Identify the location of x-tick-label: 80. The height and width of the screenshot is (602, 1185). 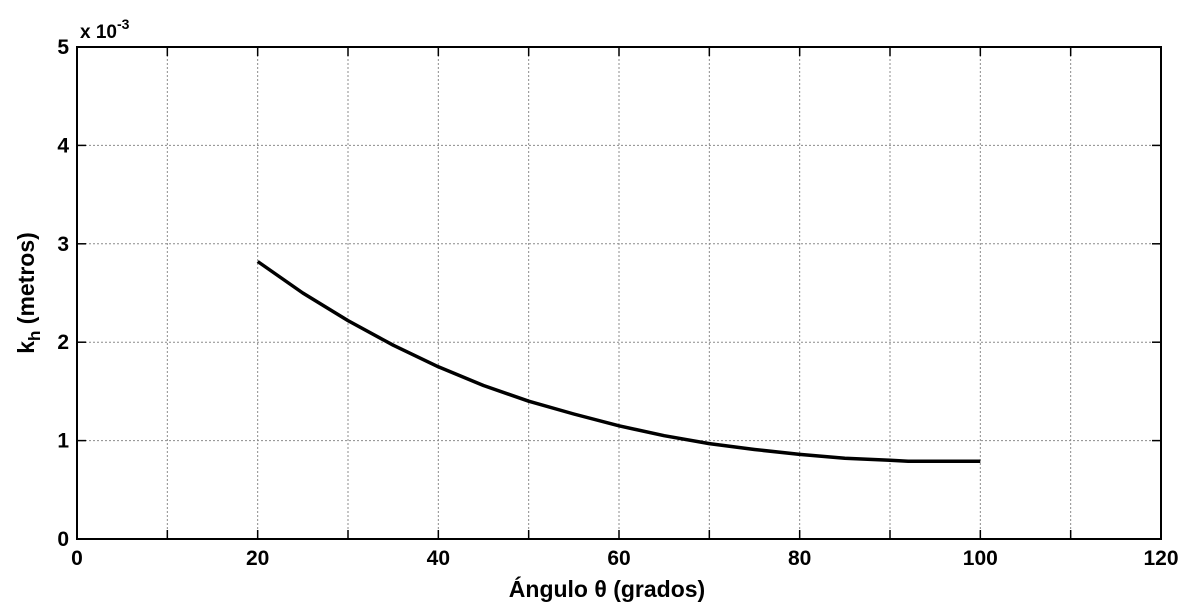
(799, 558).